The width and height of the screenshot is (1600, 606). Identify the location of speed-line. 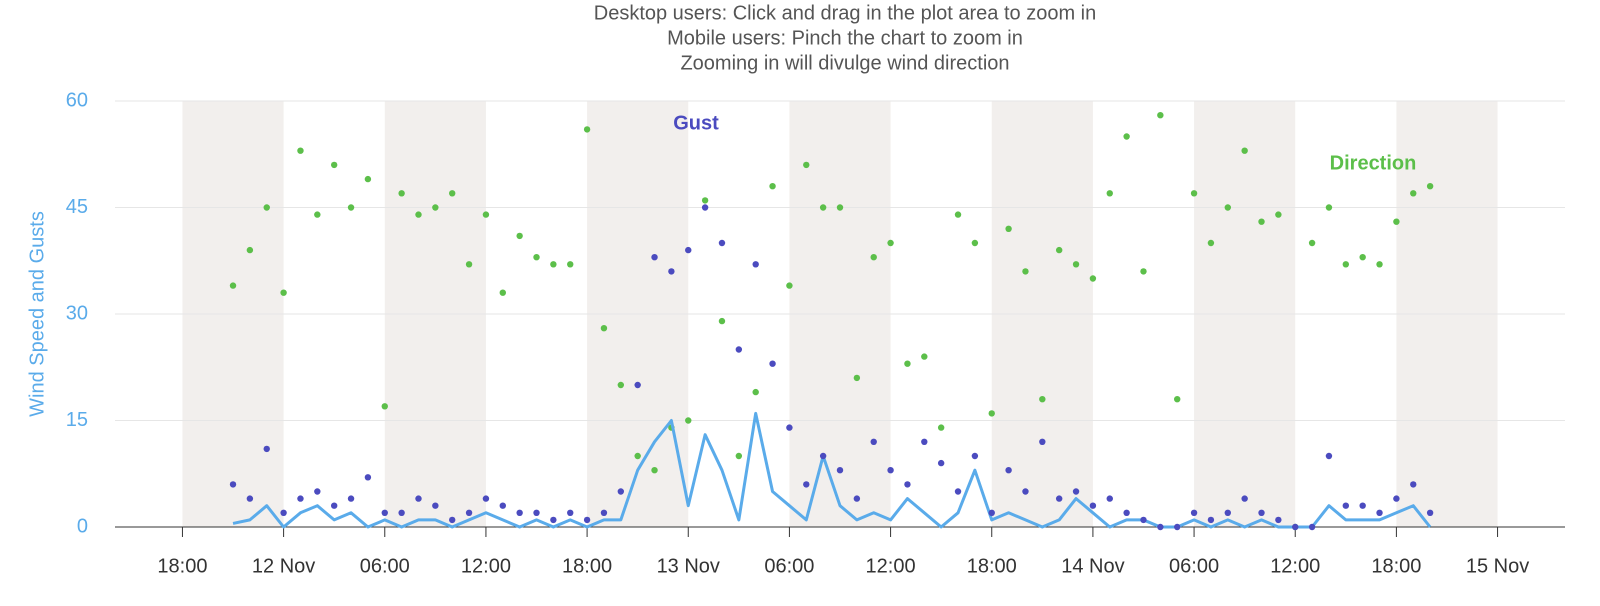
(832, 470).